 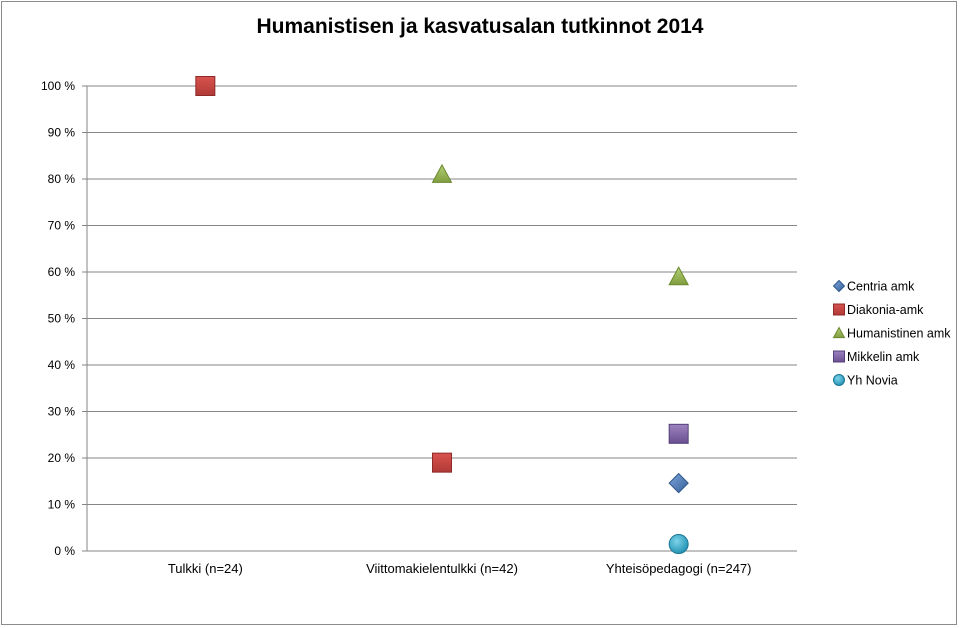 What do you see at coordinates (883, 357) in the screenshot?
I see `legend-label: Mikkelin amk` at bounding box center [883, 357].